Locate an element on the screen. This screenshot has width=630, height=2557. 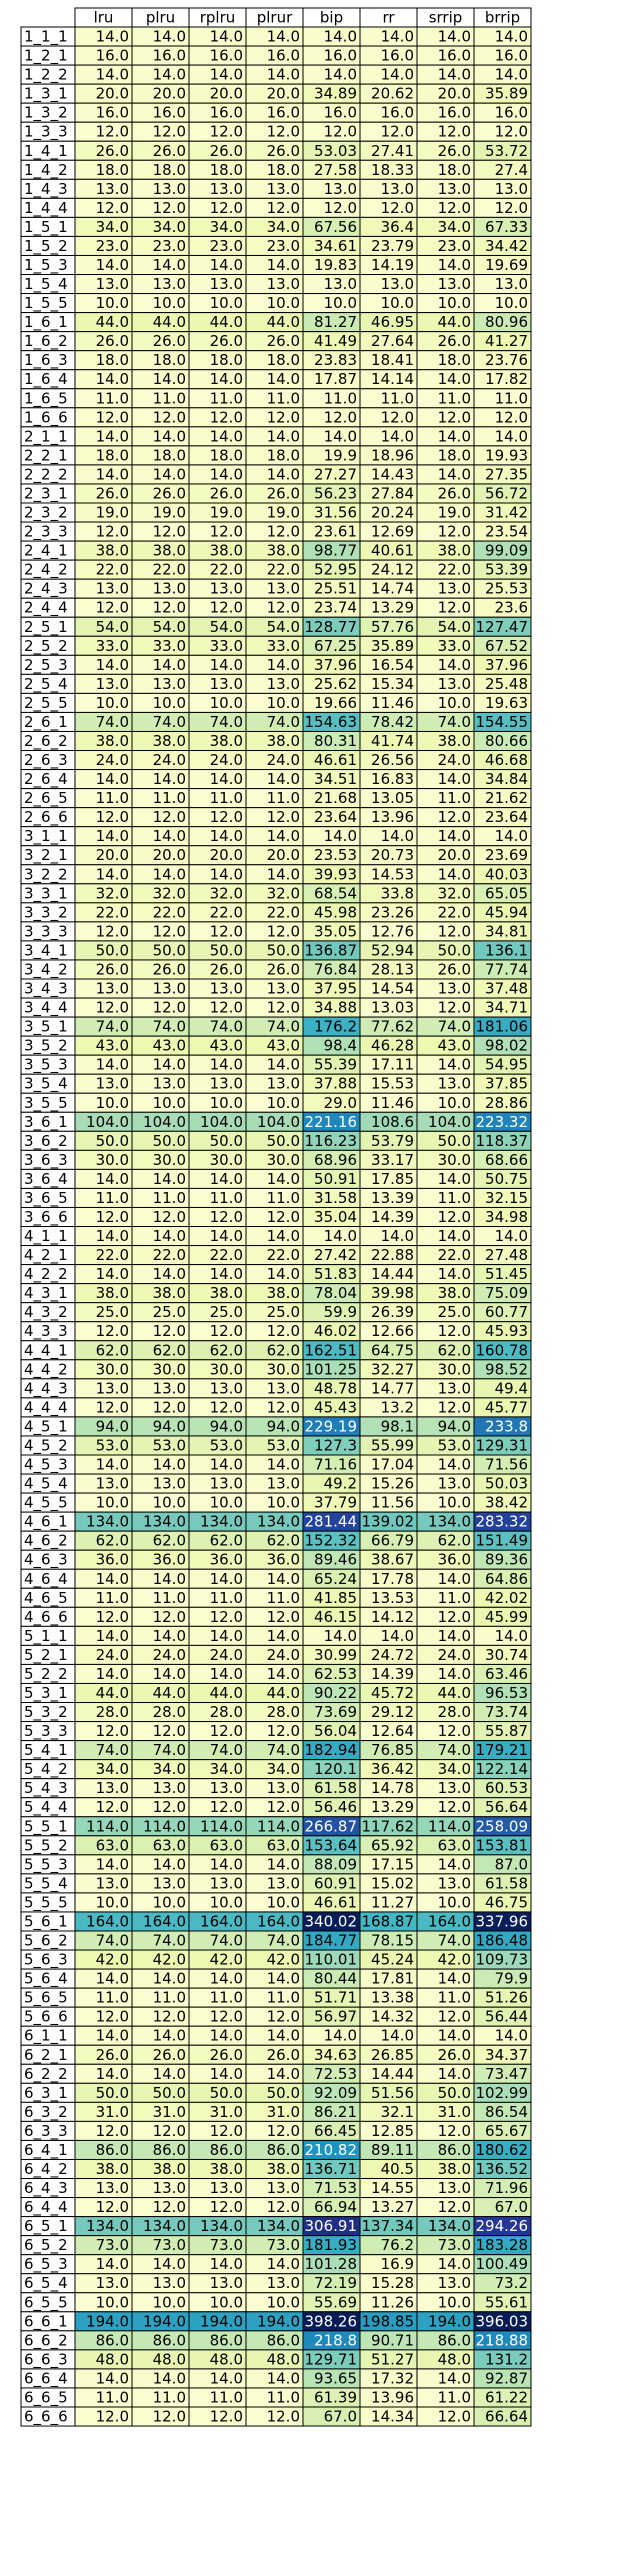
cell-value: 77.62 is located at coordinates (392, 1027).